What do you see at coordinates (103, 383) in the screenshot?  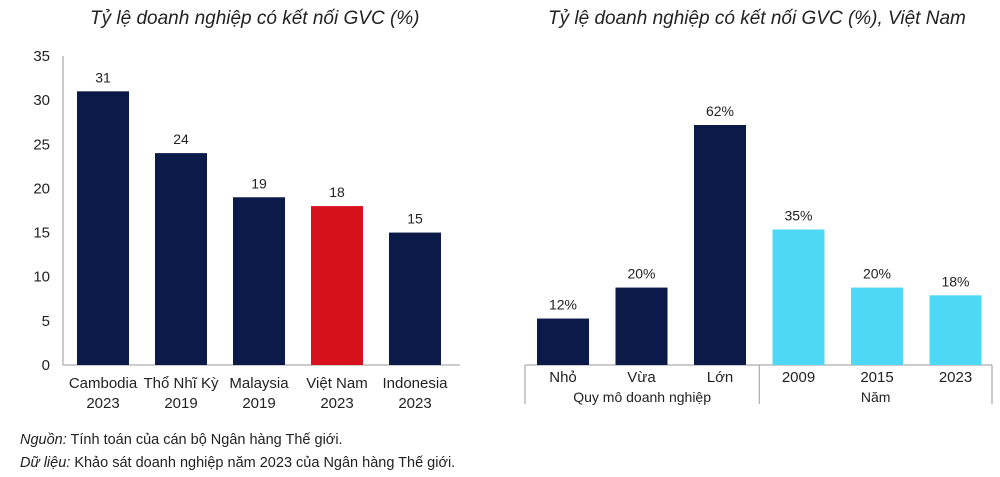 I see `left-x-tick-label: Cambodia` at bounding box center [103, 383].